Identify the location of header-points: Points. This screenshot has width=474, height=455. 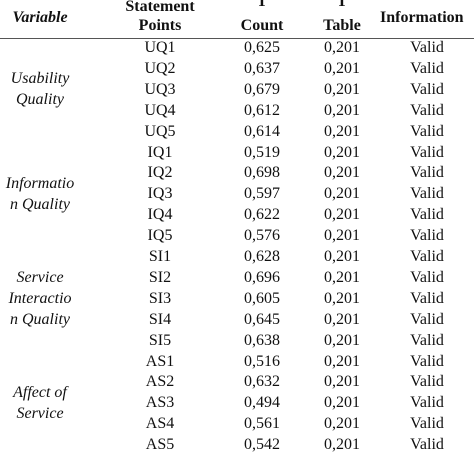
(160, 25).